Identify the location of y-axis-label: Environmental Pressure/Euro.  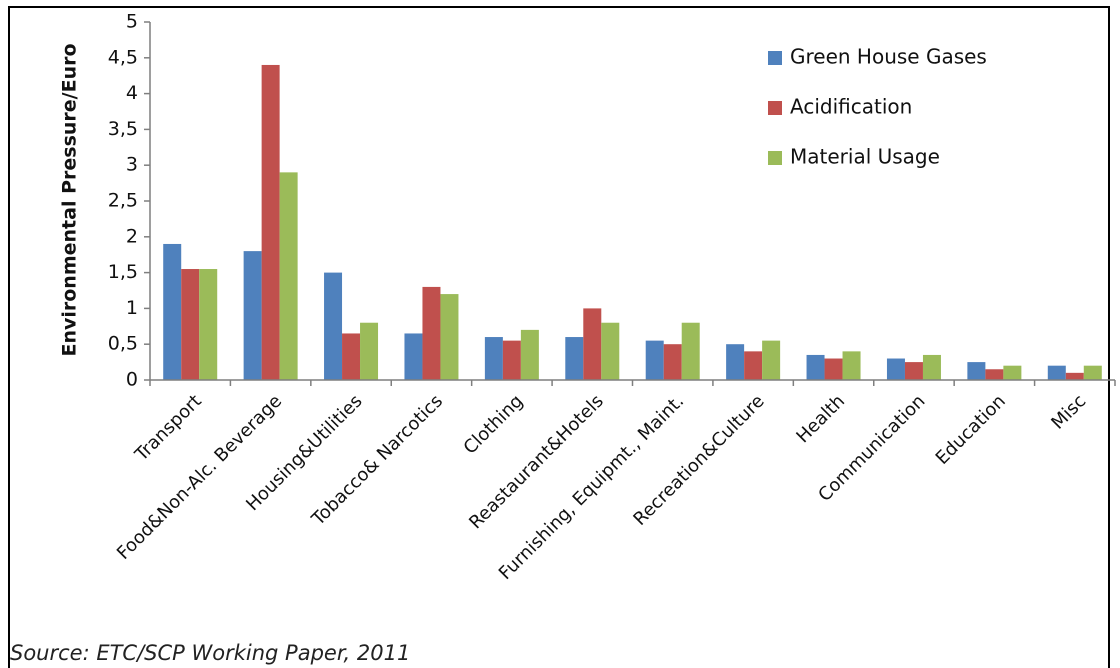
(70, 199).